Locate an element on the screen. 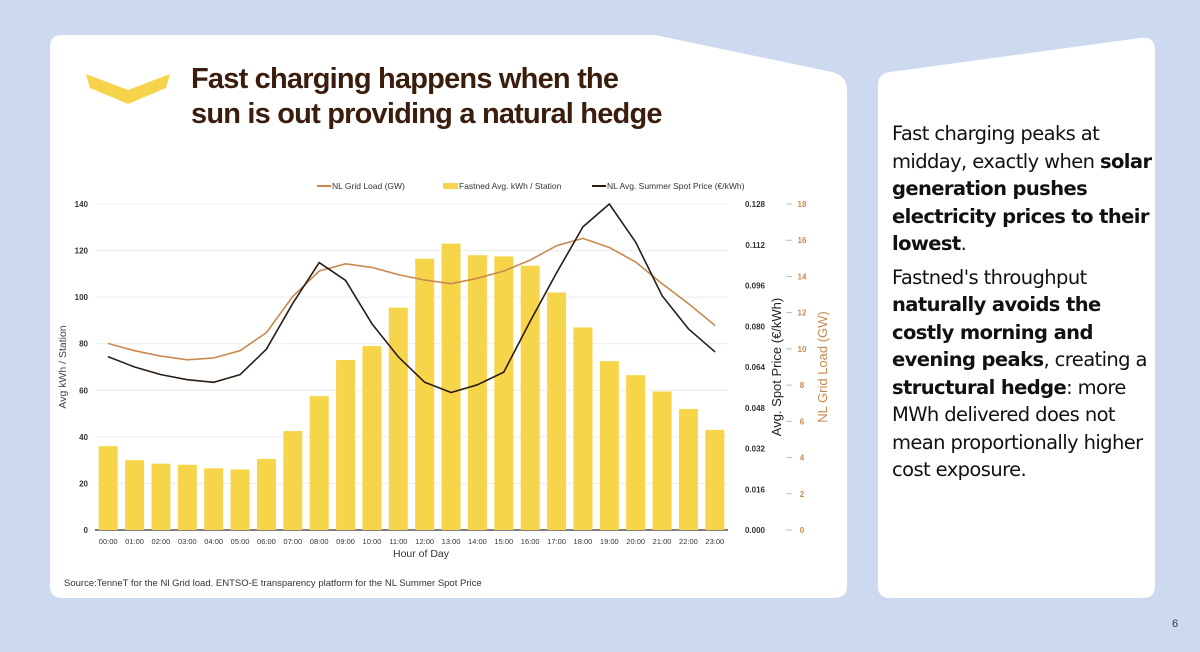 This screenshot has width=1200, height=652. load-axis-title: NL Grid Load (GW) is located at coordinates (822, 367).